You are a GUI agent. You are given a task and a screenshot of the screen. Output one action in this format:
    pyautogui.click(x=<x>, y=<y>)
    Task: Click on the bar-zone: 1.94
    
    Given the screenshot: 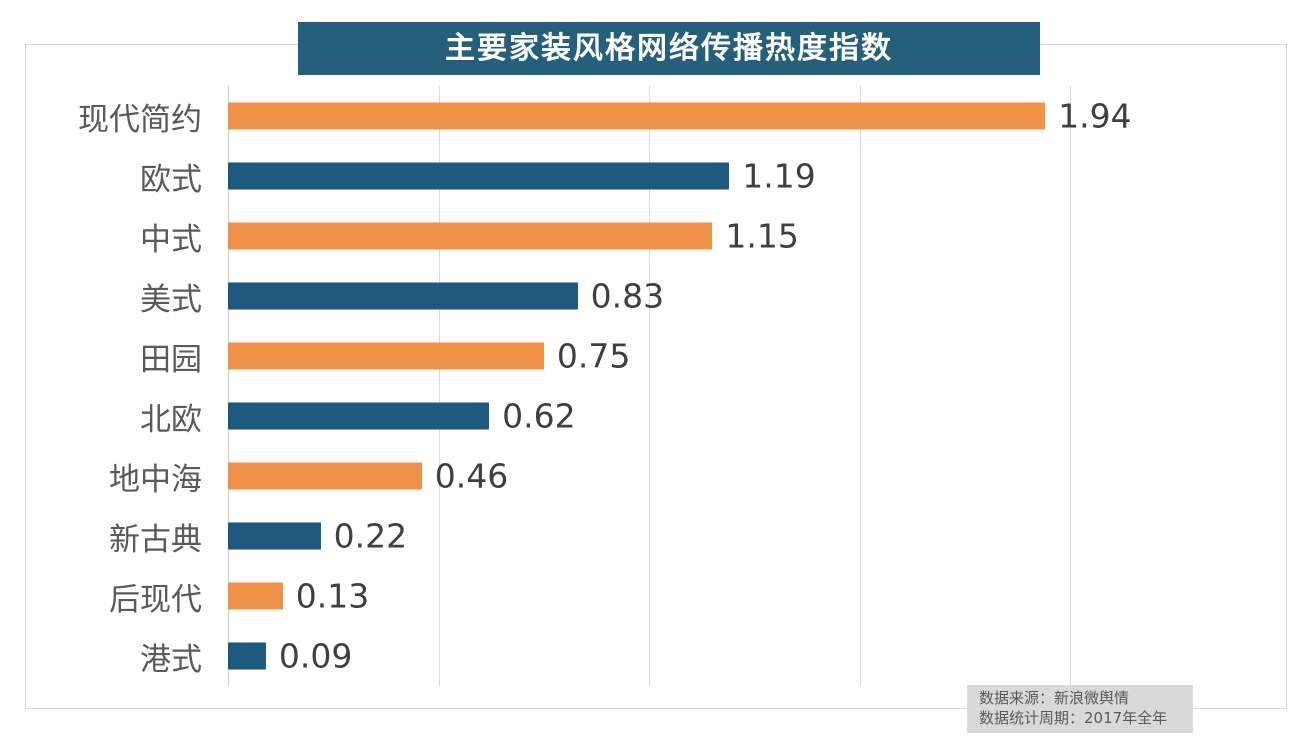 What is the action you would take?
    pyautogui.click(x=754, y=116)
    